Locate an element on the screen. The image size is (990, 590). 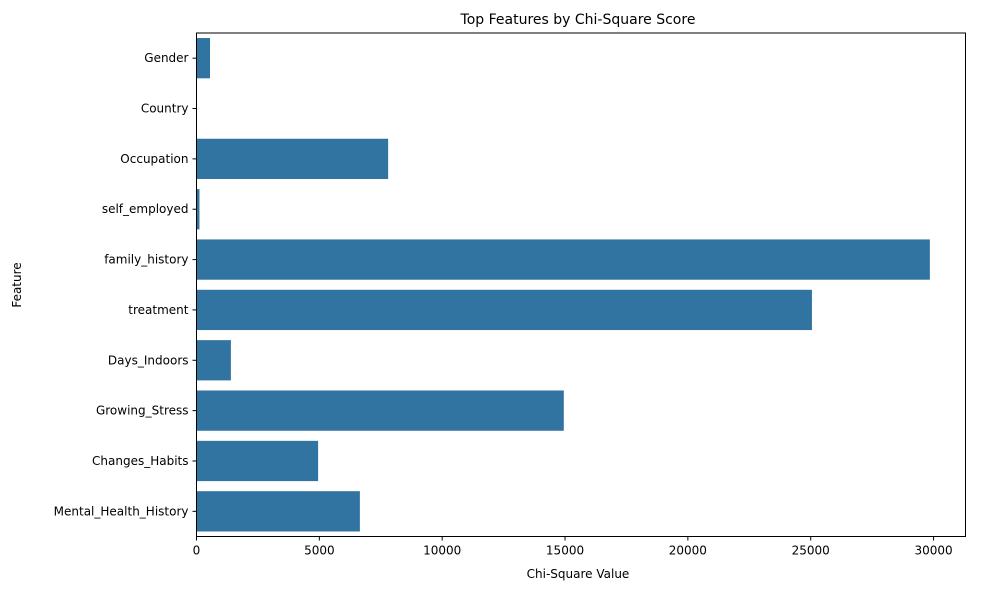
bar-changes-habits is located at coordinates (257, 461).